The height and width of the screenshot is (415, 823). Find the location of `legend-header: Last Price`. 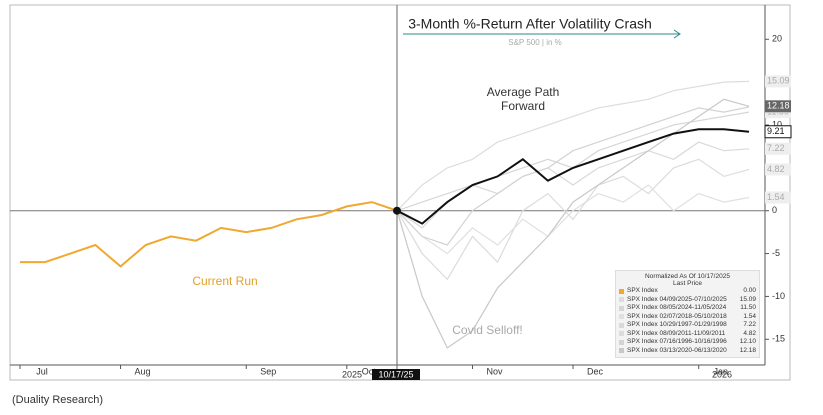

legend-header: Last Price is located at coordinates (687, 283).